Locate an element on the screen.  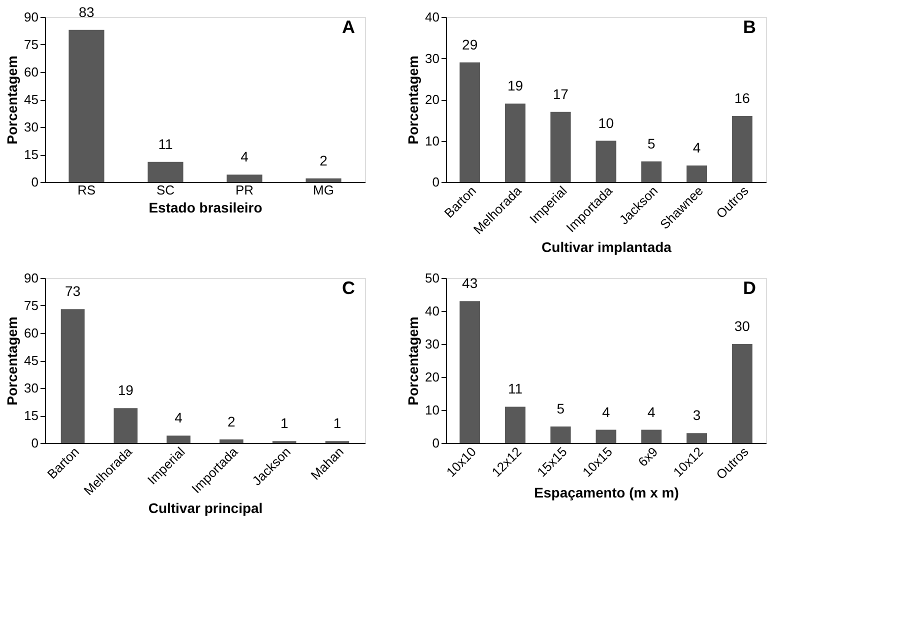
data-label: 17 is located at coordinates (560, 94).